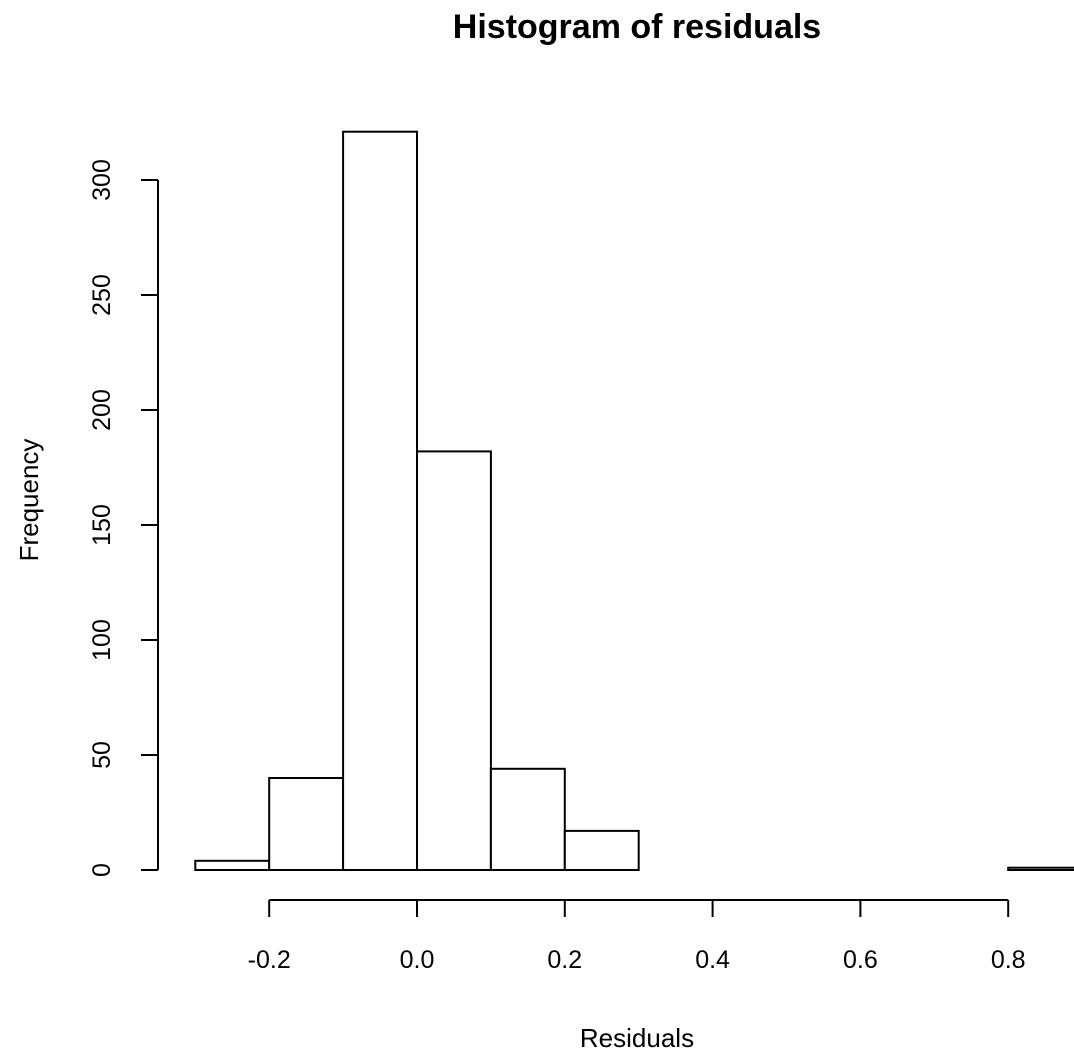  Describe the element at coordinates (637, 936) in the screenshot. I see `x-axis: -0.2 0.0 0.2 0.4 0.6 0.8` at that location.